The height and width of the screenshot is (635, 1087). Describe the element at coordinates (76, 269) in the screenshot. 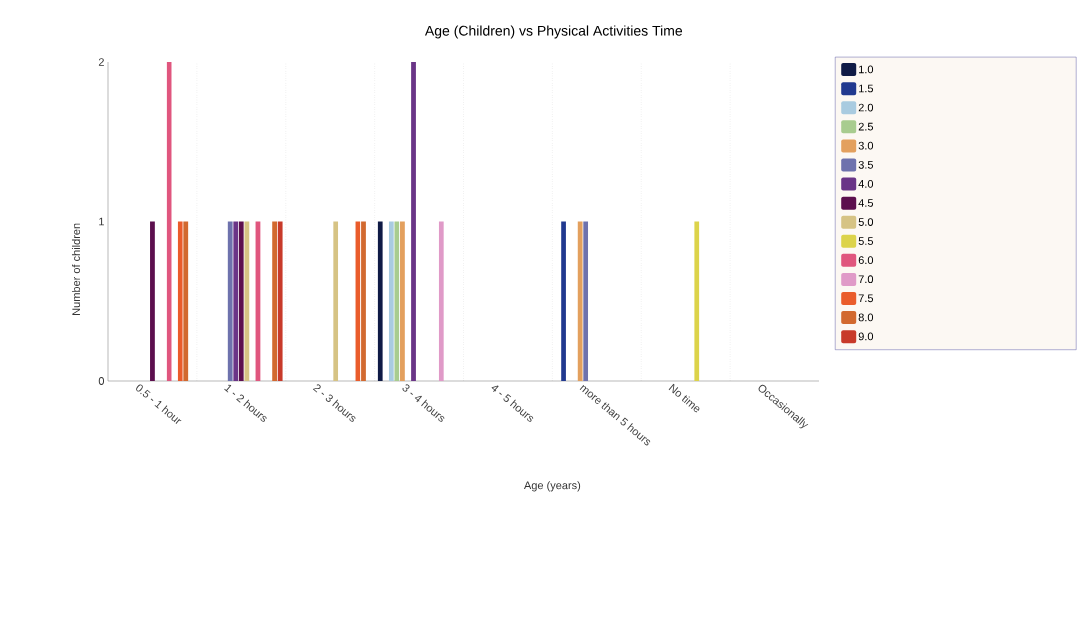

I see `y-axis-title: Number of children` at that location.